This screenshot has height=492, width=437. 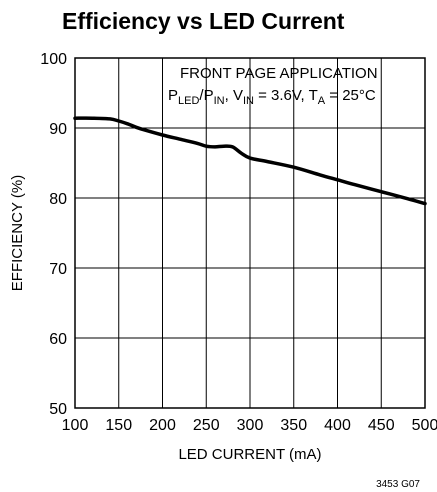 I want to click on y-tick-label: 80, so click(x=58, y=199).